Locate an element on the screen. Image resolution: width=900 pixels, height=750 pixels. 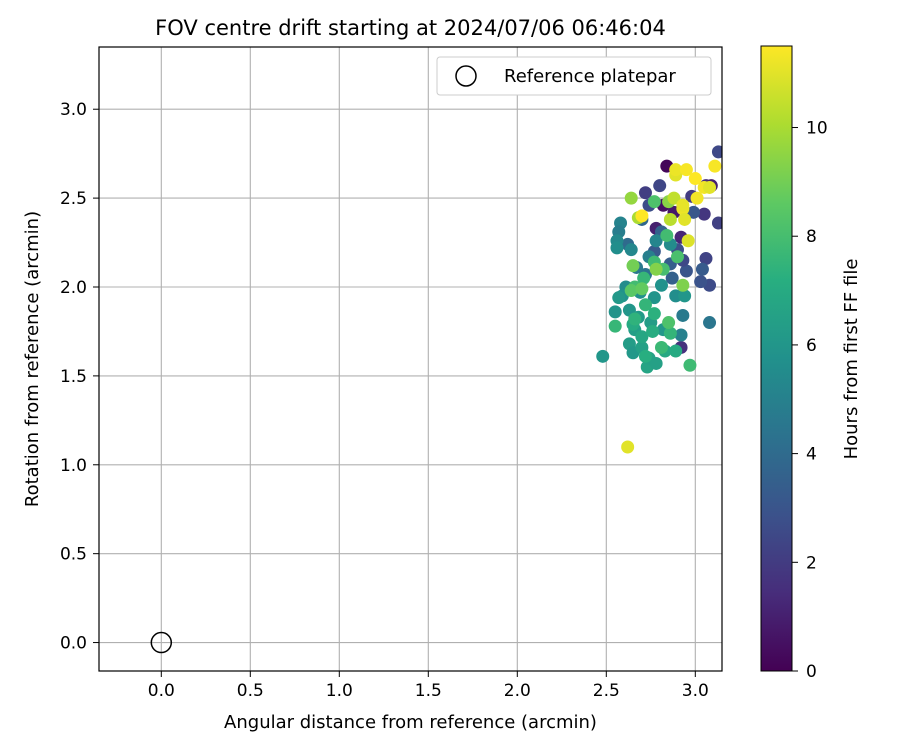
legend-marker is located at coordinates (466, 76).